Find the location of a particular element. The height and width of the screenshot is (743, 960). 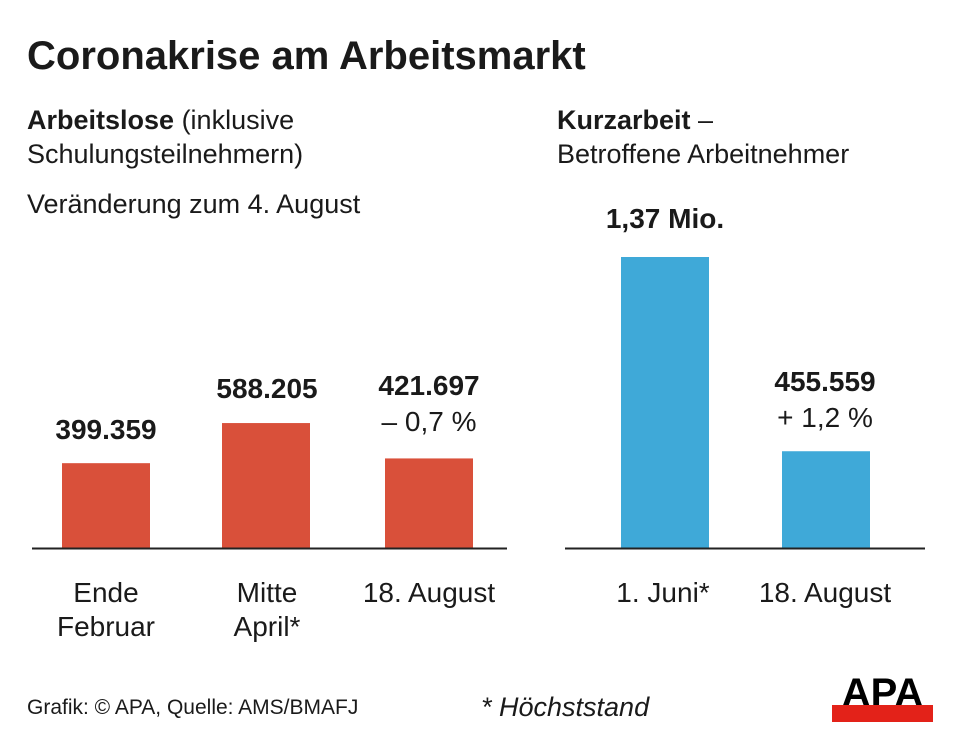

data-label: 455.559 is located at coordinates (825, 381).